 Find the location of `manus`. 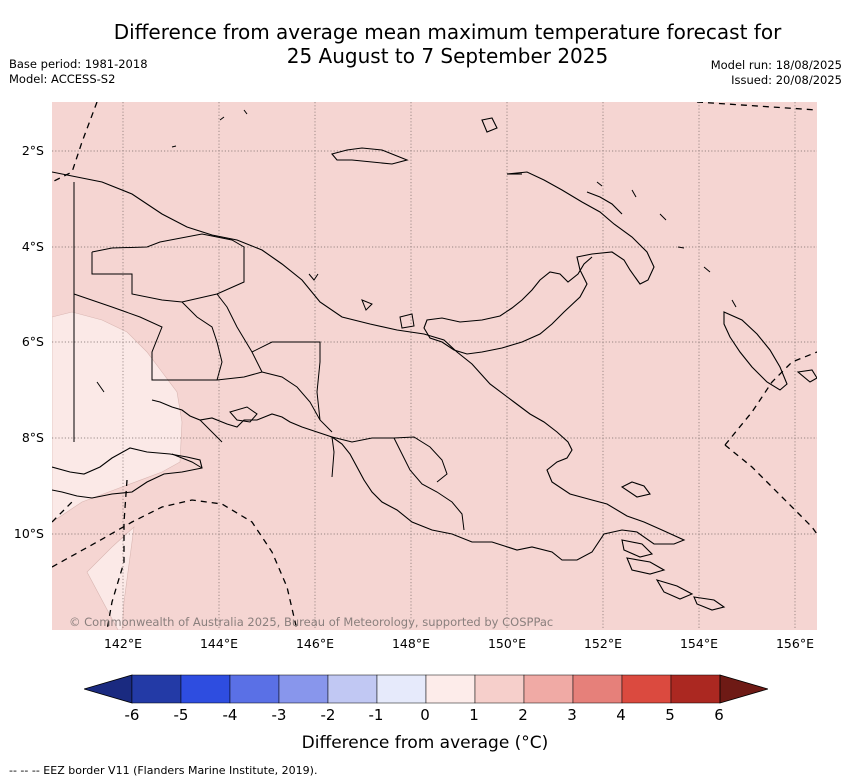

manus is located at coordinates (370, 156).